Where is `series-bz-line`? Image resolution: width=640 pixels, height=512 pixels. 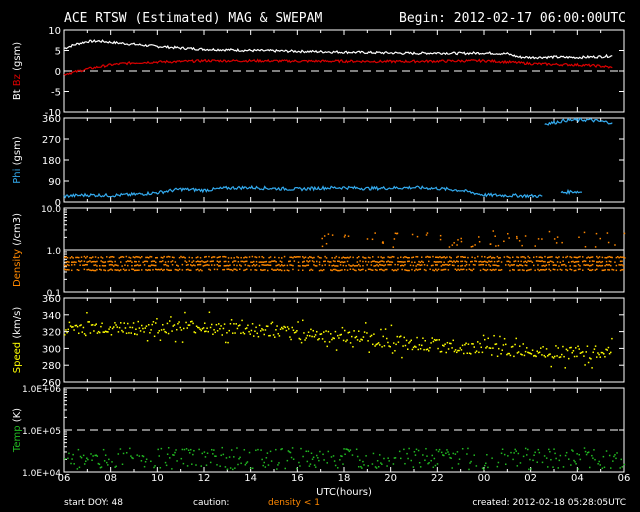
series-bz-line is located at coordinates (338, 67).